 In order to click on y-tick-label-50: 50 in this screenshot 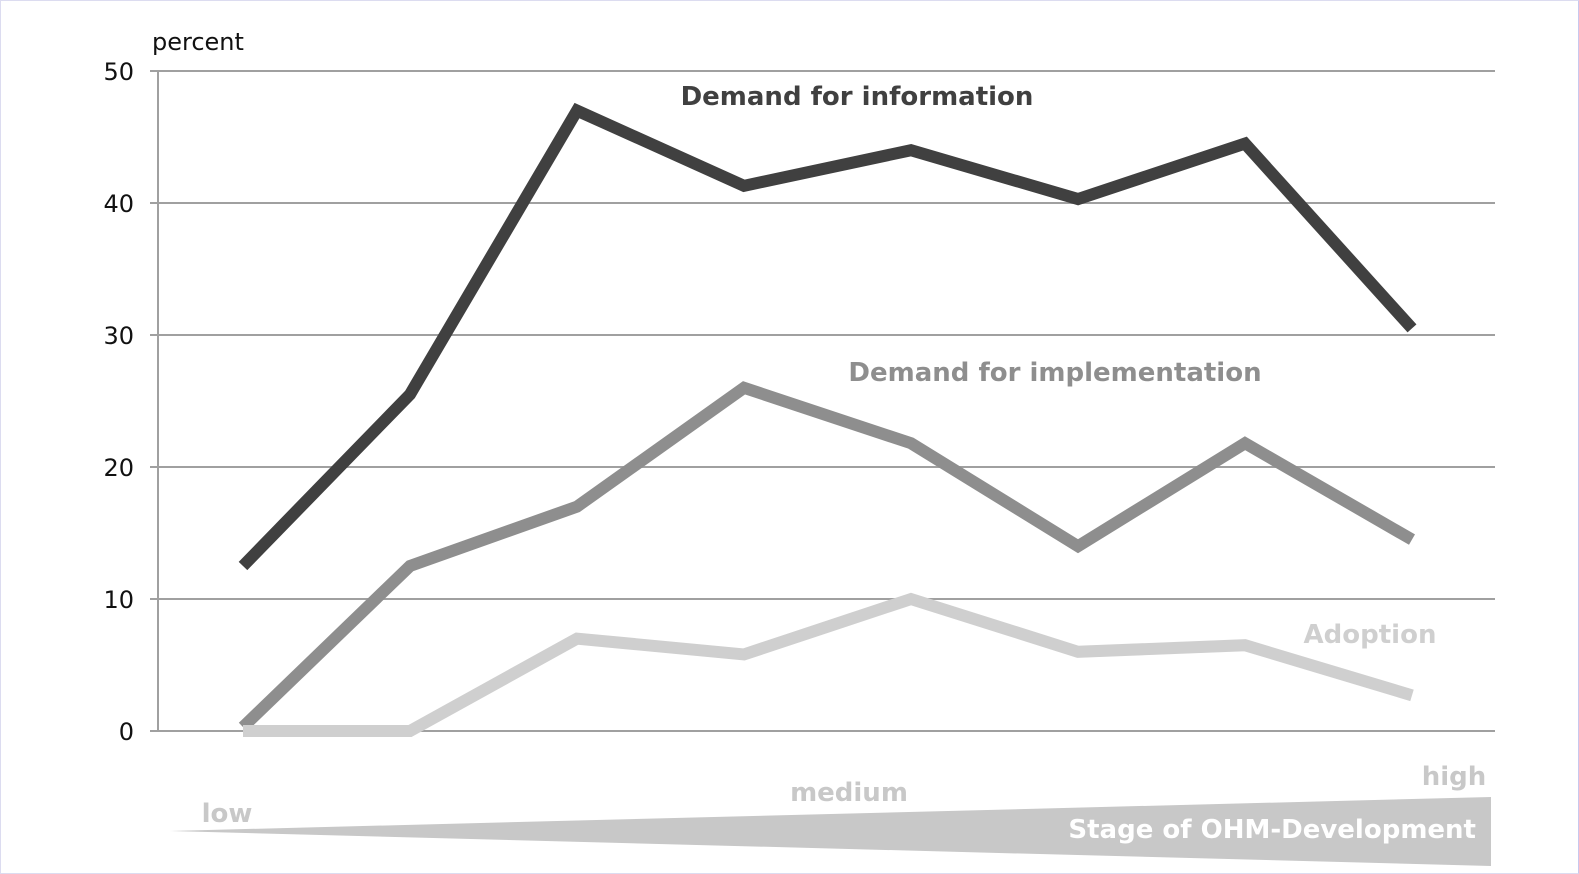, I will do `click(118, 72)`.